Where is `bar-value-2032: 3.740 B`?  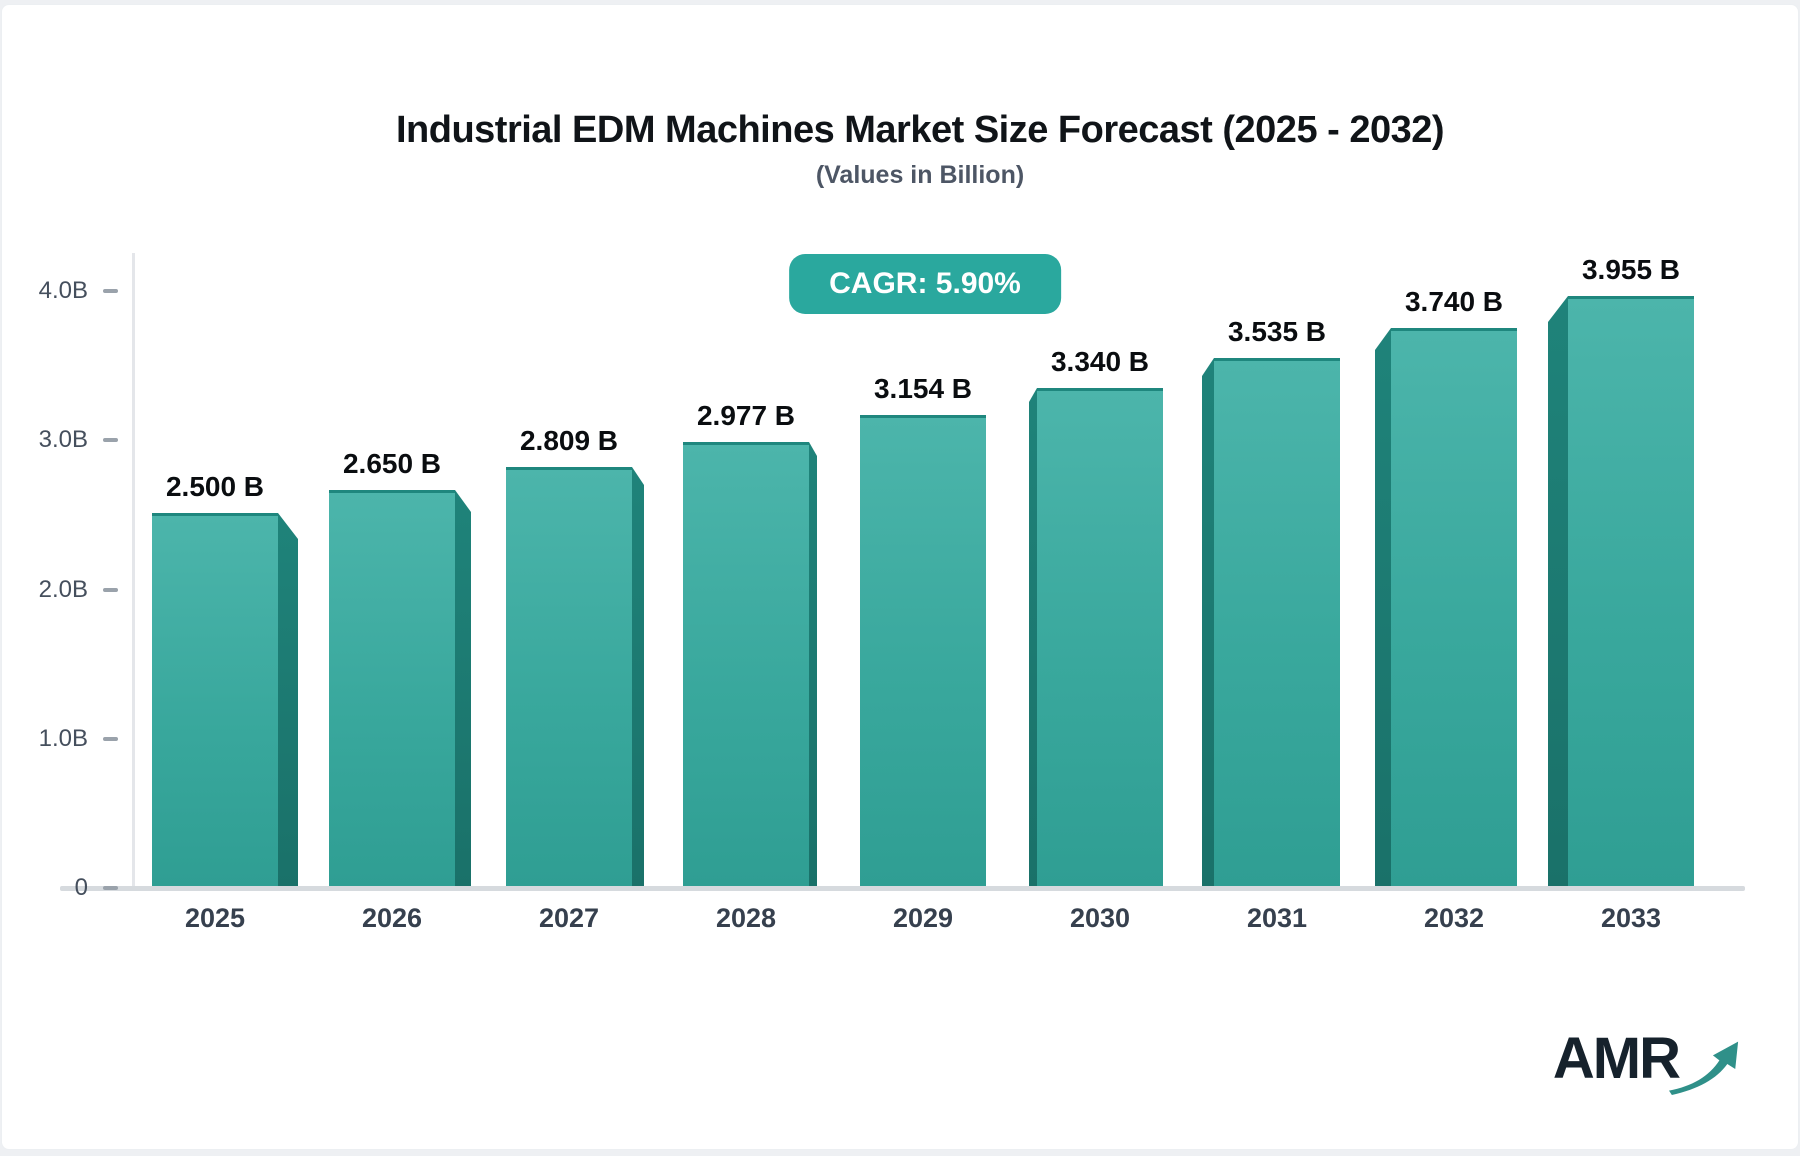
bar-value-2032: 3.740 B is located at coordinates (1454, 301).